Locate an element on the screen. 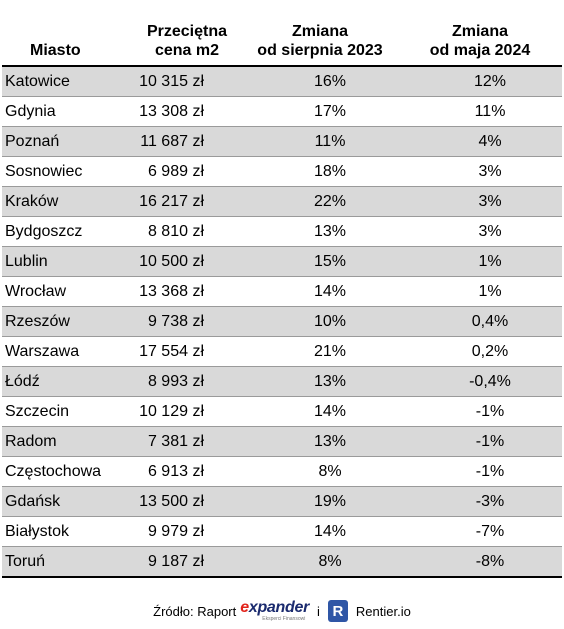  cell-price: 10 500 zł is located at coordinates (187, 261).